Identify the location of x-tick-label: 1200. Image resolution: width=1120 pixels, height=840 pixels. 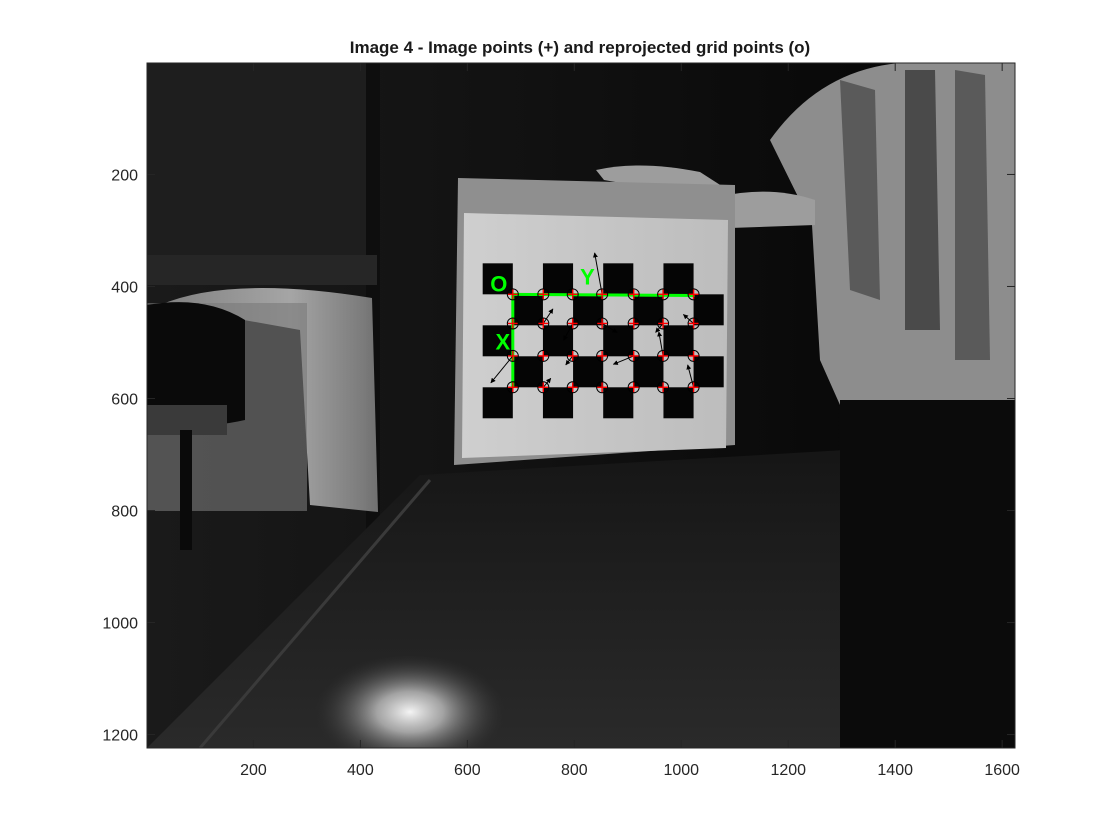
(788, 770).